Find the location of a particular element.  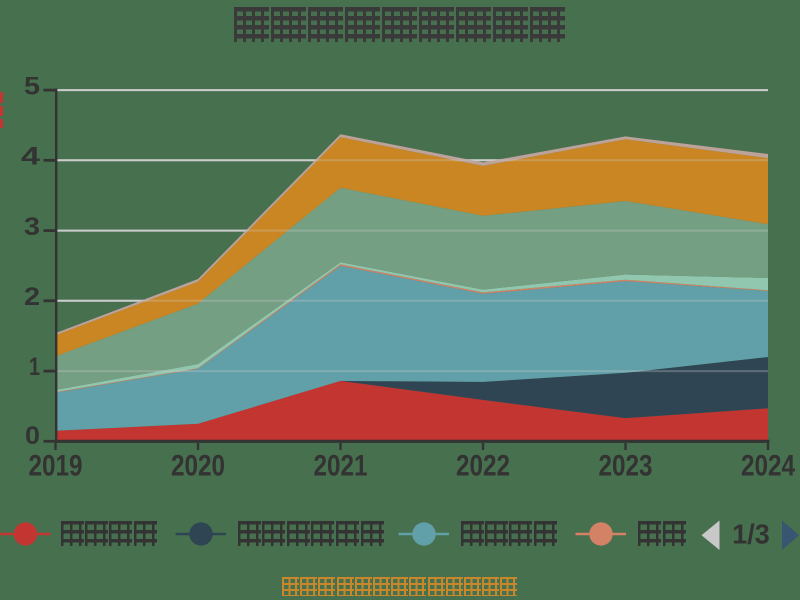

svg-text: 2020 is located at coordinates (198, 466).